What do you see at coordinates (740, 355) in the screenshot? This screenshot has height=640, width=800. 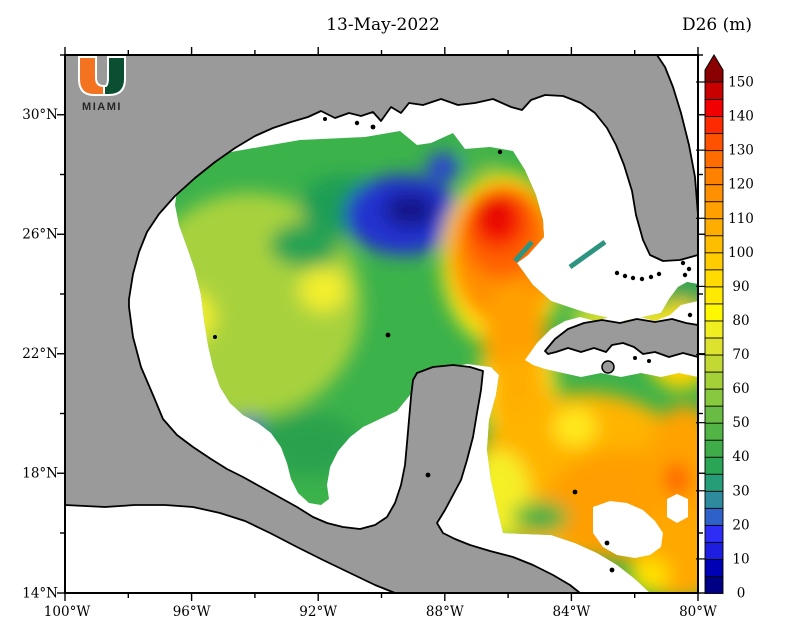 I see `colorbar-tick-label: 70` at bounding box center [740, 355].